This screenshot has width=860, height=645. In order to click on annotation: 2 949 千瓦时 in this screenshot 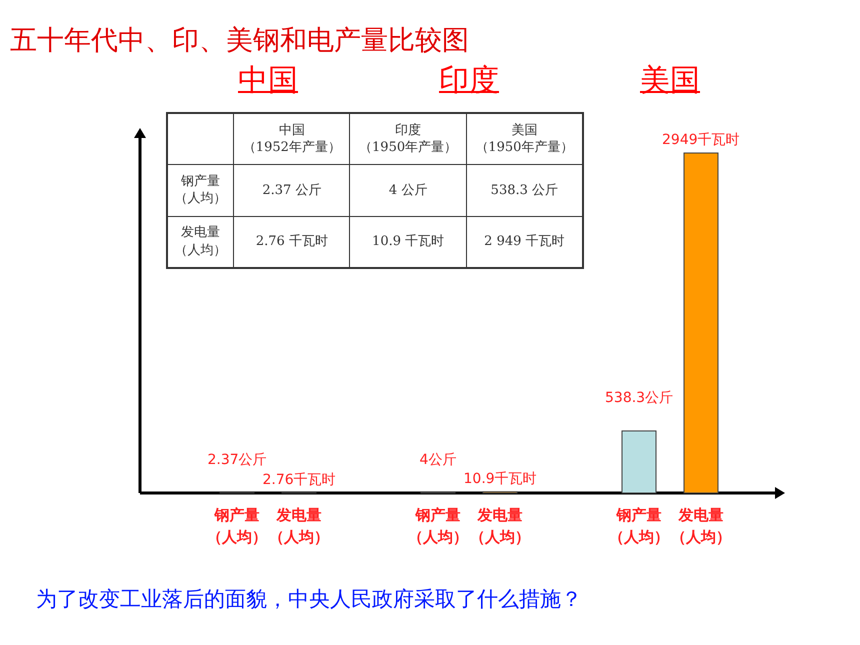, I will do `click(524, 242)`.